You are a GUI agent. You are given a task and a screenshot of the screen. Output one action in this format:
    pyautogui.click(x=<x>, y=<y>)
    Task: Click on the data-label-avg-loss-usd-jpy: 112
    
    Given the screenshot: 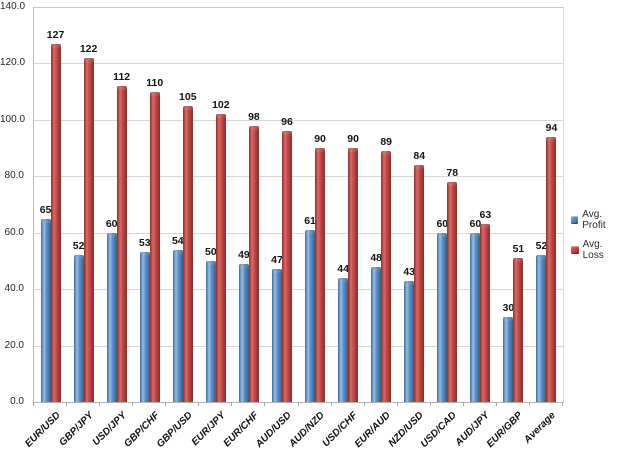 What is the action you would take?
    pyautogui.click(x=122, y=77)
    